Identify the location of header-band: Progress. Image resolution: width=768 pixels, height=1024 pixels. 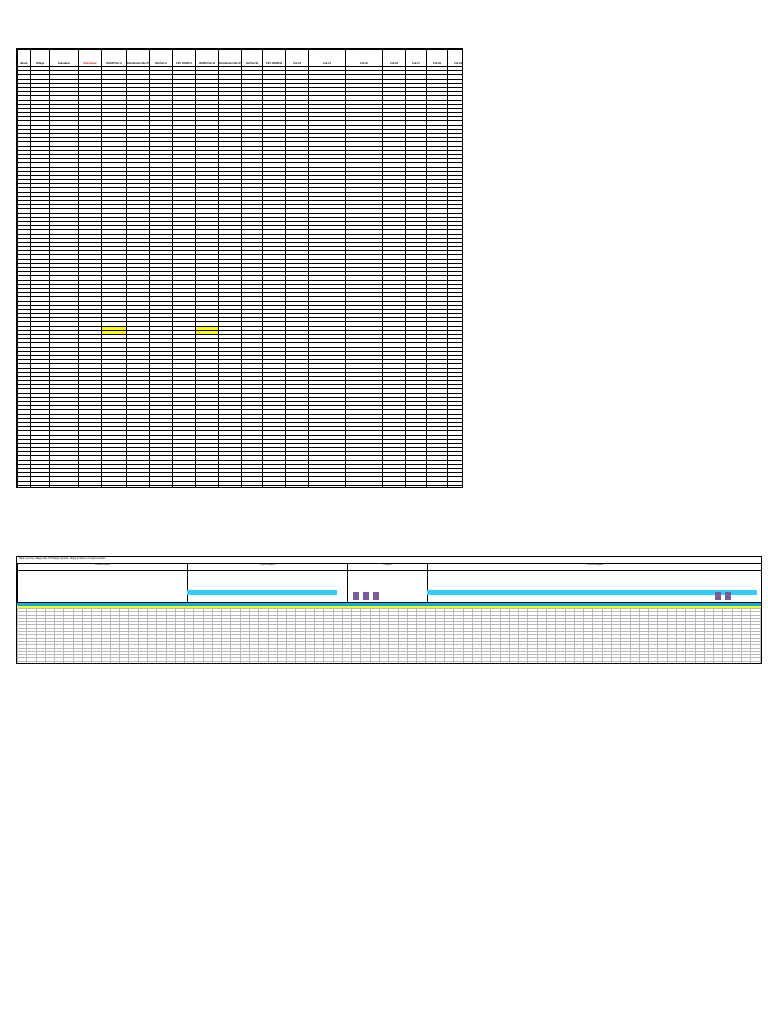
(387, 583).